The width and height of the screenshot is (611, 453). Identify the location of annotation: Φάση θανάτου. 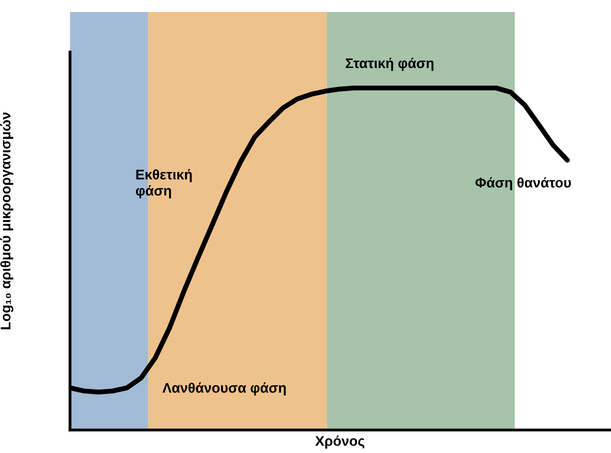
(523, 183).